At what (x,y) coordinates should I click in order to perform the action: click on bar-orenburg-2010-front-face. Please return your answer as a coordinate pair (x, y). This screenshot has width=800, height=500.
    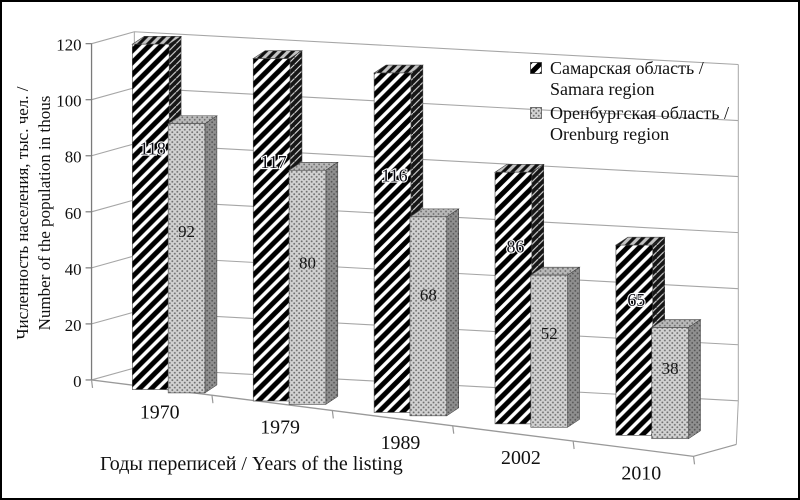
    Looking at the image, I should click on (670, 383).